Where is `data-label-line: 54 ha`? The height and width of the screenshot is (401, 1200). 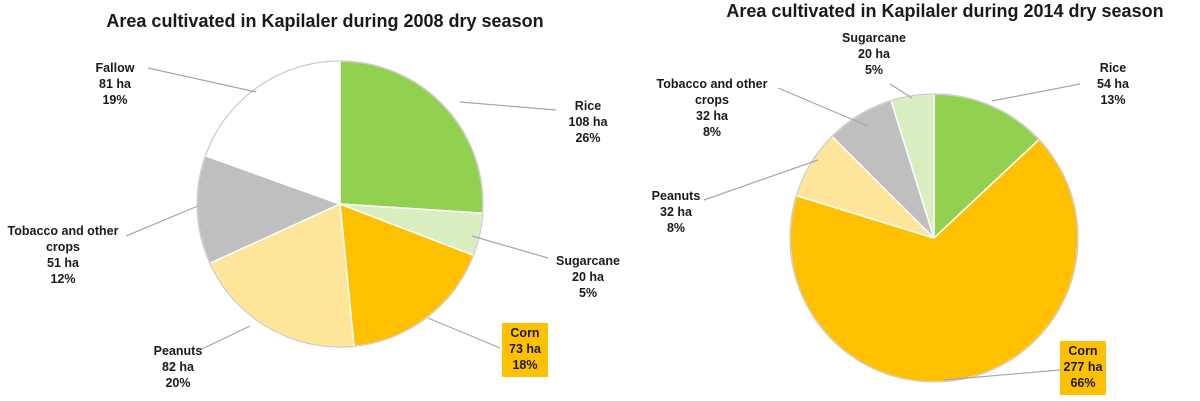 data-label-line: 54 ha is located at coordinates (1113, 84).